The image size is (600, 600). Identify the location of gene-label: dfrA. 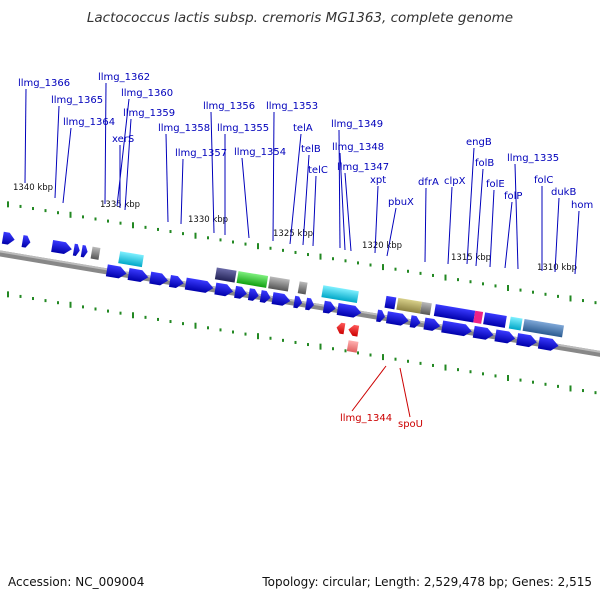
(428, 182).